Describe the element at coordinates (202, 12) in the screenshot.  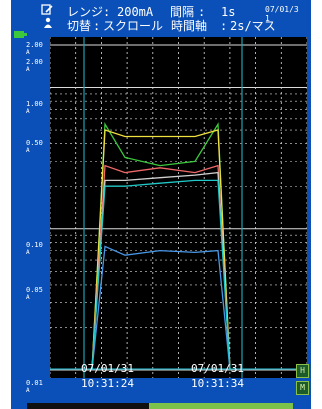
I see `interval-colon: :` at that location.